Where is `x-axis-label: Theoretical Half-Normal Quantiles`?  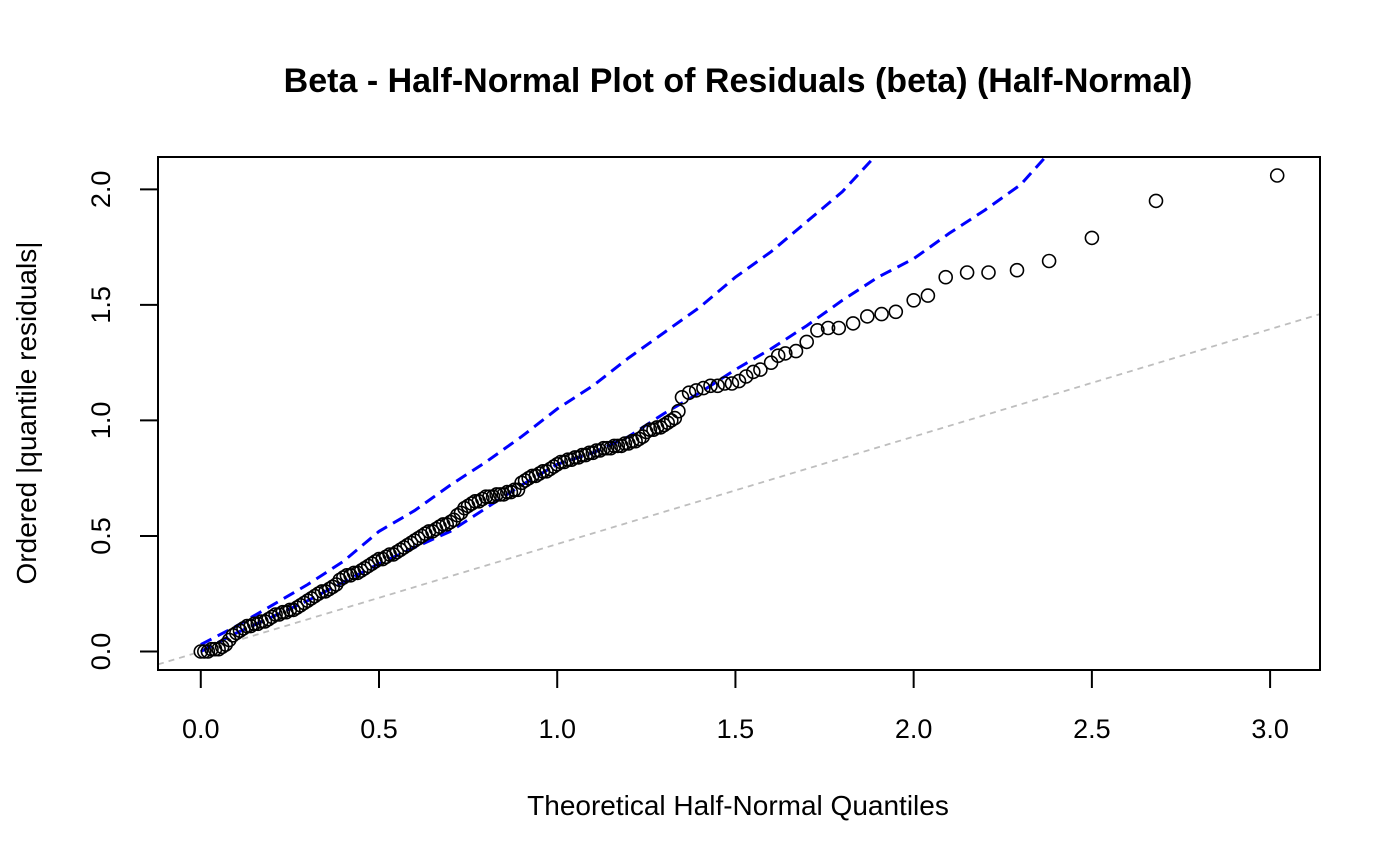 x-axis-label: Theoretical Half-Normal Quantiles is located at coordinates (738, 805).